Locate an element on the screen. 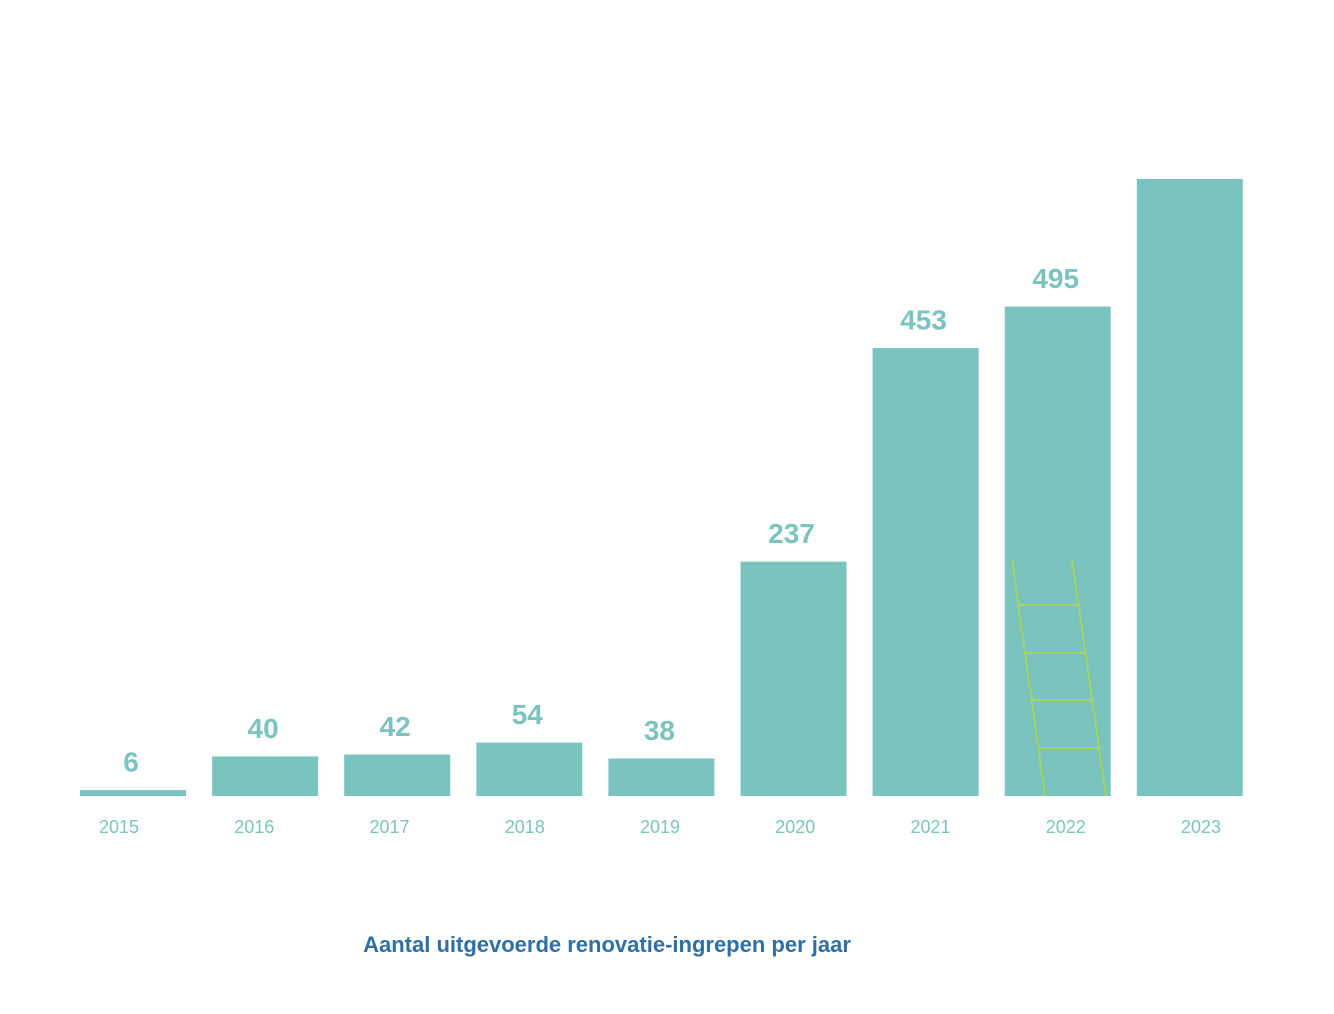  value-label: 40 is located at coordinates (263, 728).